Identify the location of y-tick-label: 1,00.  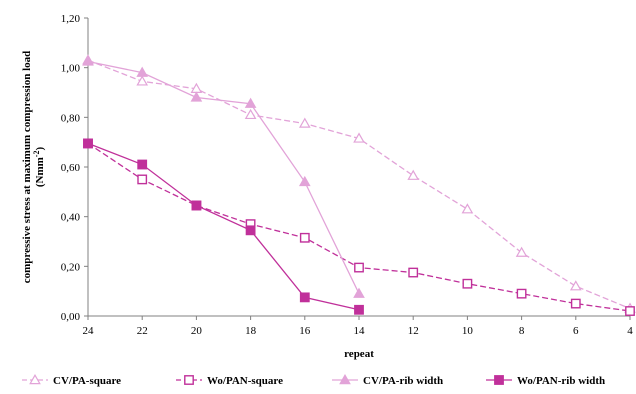
(71, 69).